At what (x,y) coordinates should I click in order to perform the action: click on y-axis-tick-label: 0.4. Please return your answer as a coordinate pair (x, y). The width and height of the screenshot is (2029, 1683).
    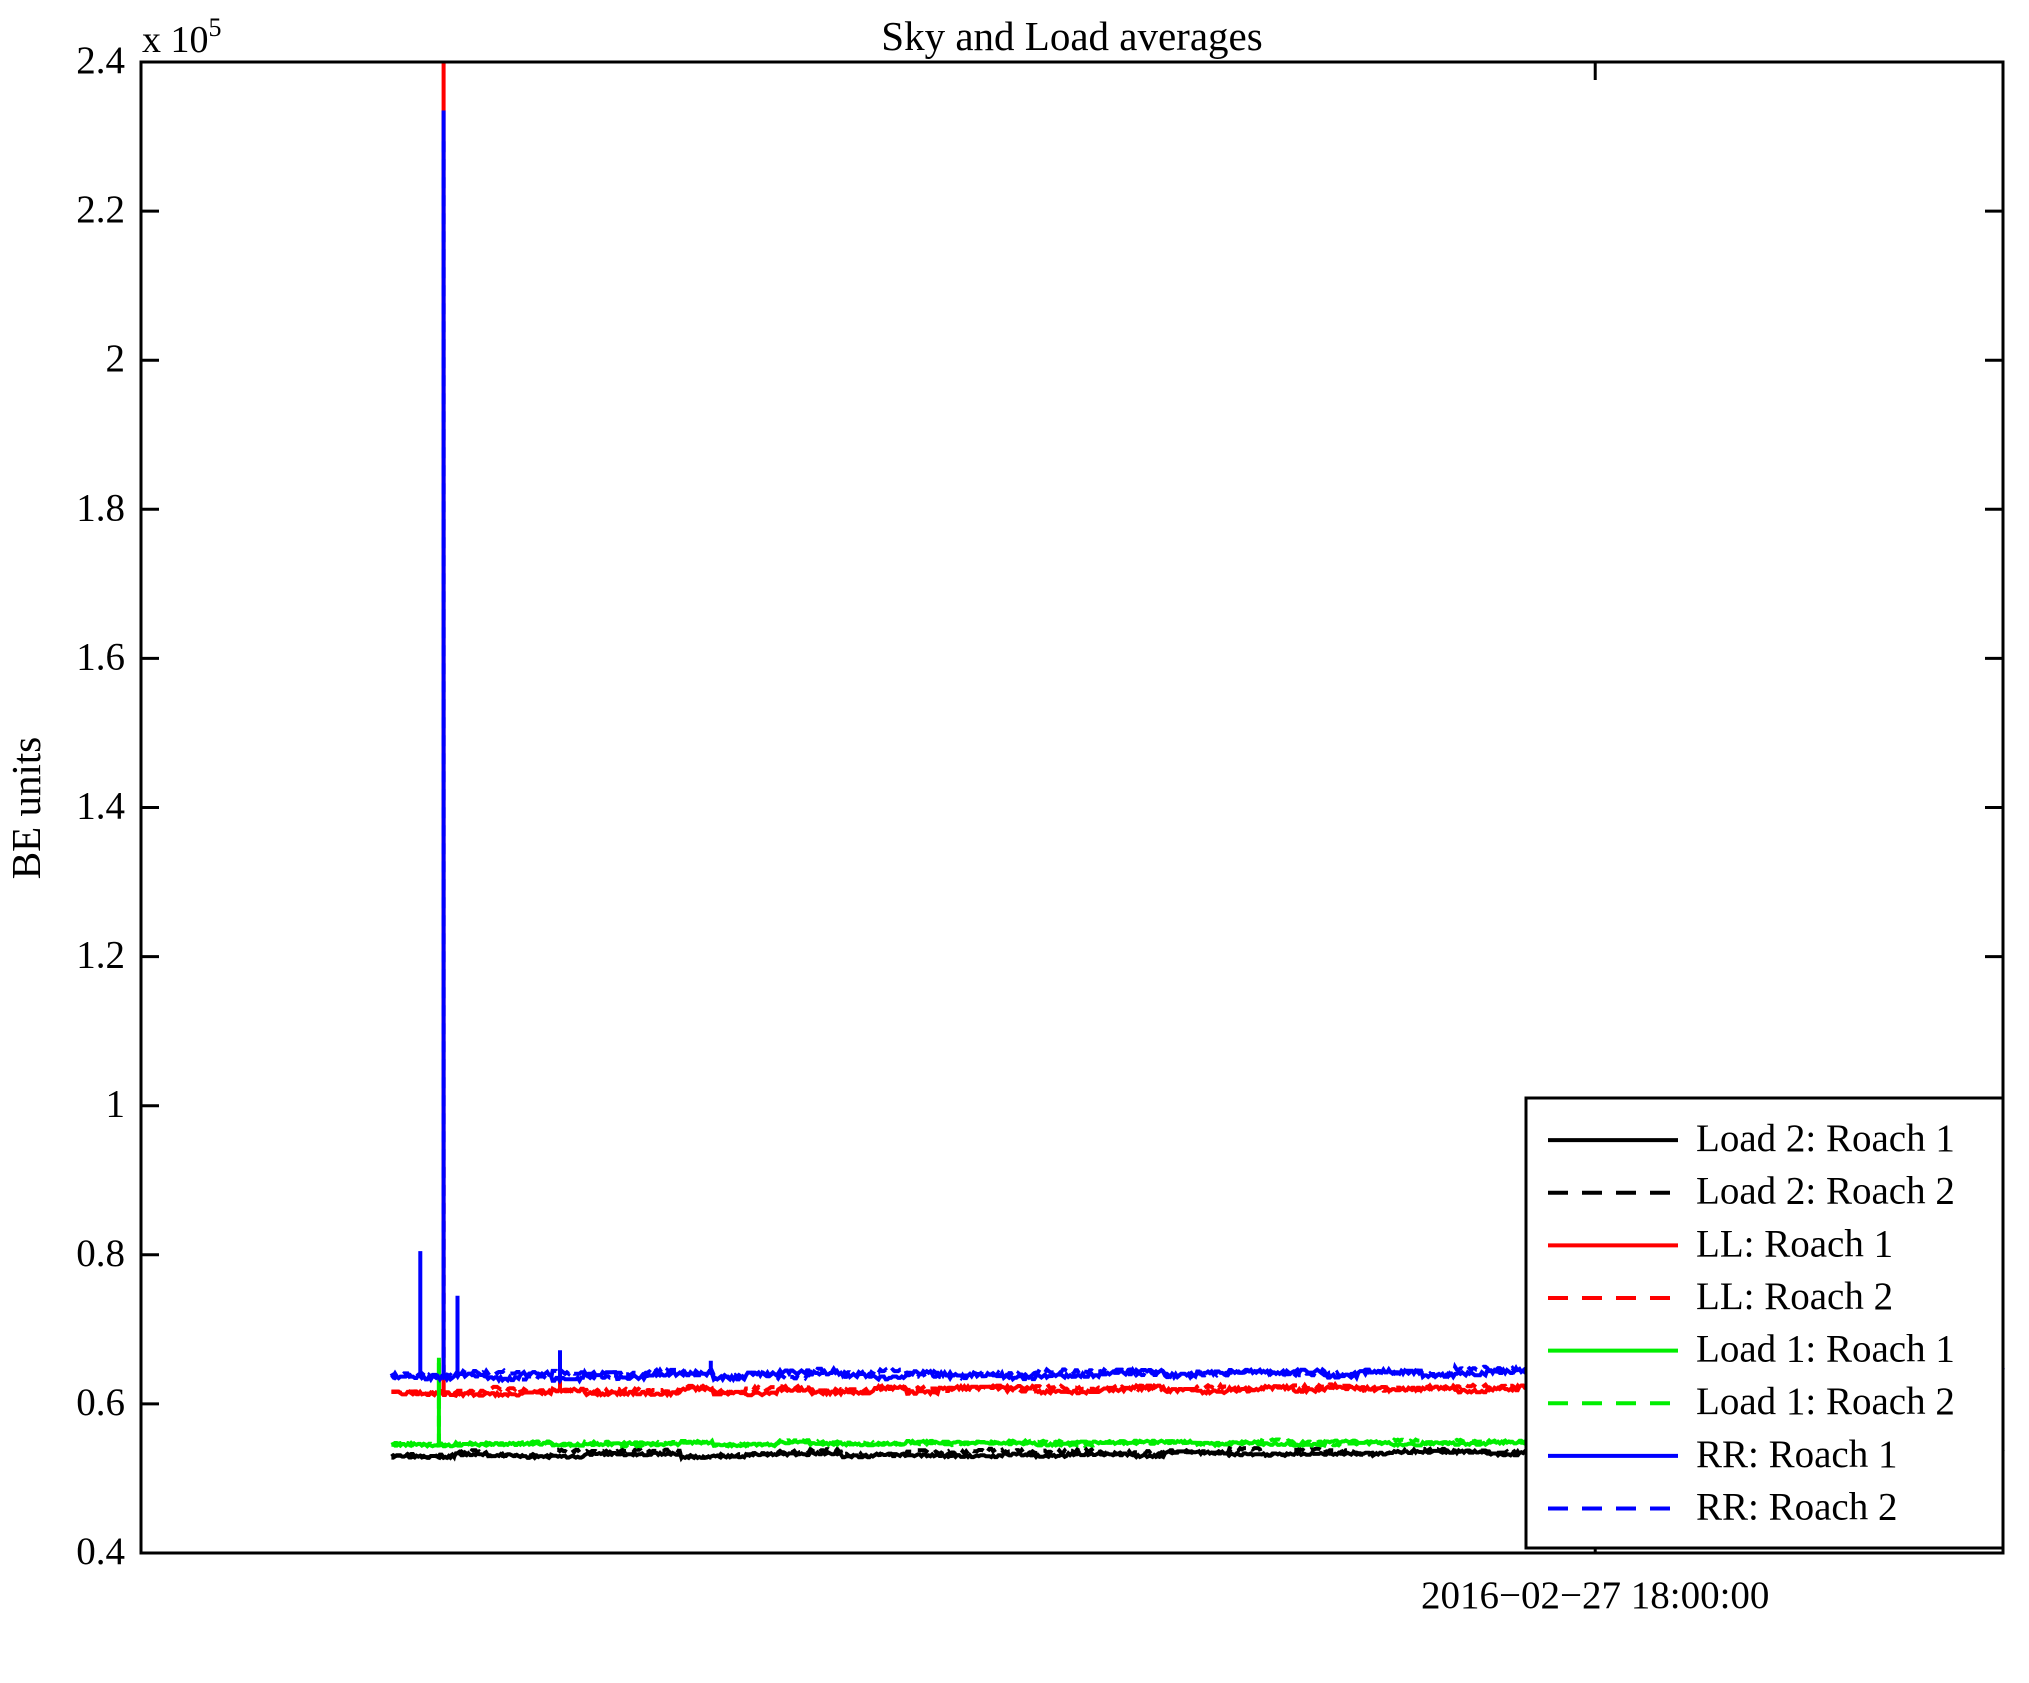
    Looking at the image, I should click on (100, 1551).